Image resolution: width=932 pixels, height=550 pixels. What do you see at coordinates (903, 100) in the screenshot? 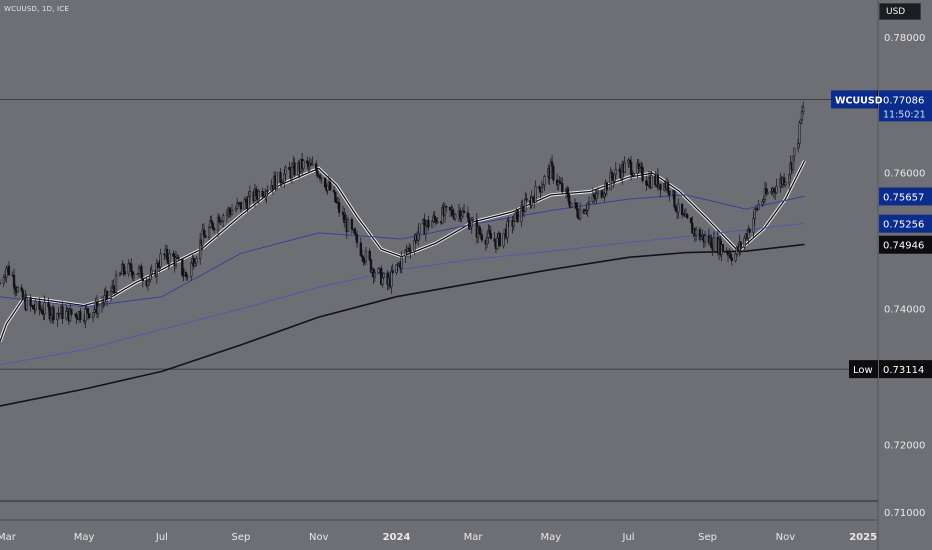
I see `last-price-label: 0.77086` at bounding box center [903, 100].